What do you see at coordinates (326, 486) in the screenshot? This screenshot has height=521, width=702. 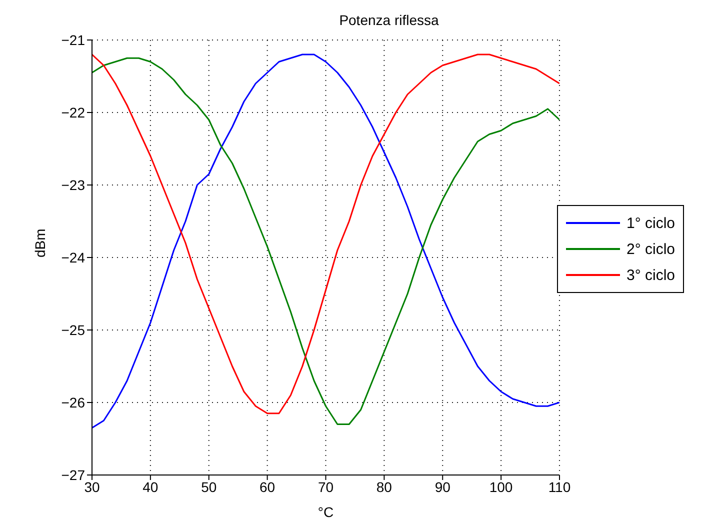 I see `x-tick-label: 70` at bounding box center [326, 486].